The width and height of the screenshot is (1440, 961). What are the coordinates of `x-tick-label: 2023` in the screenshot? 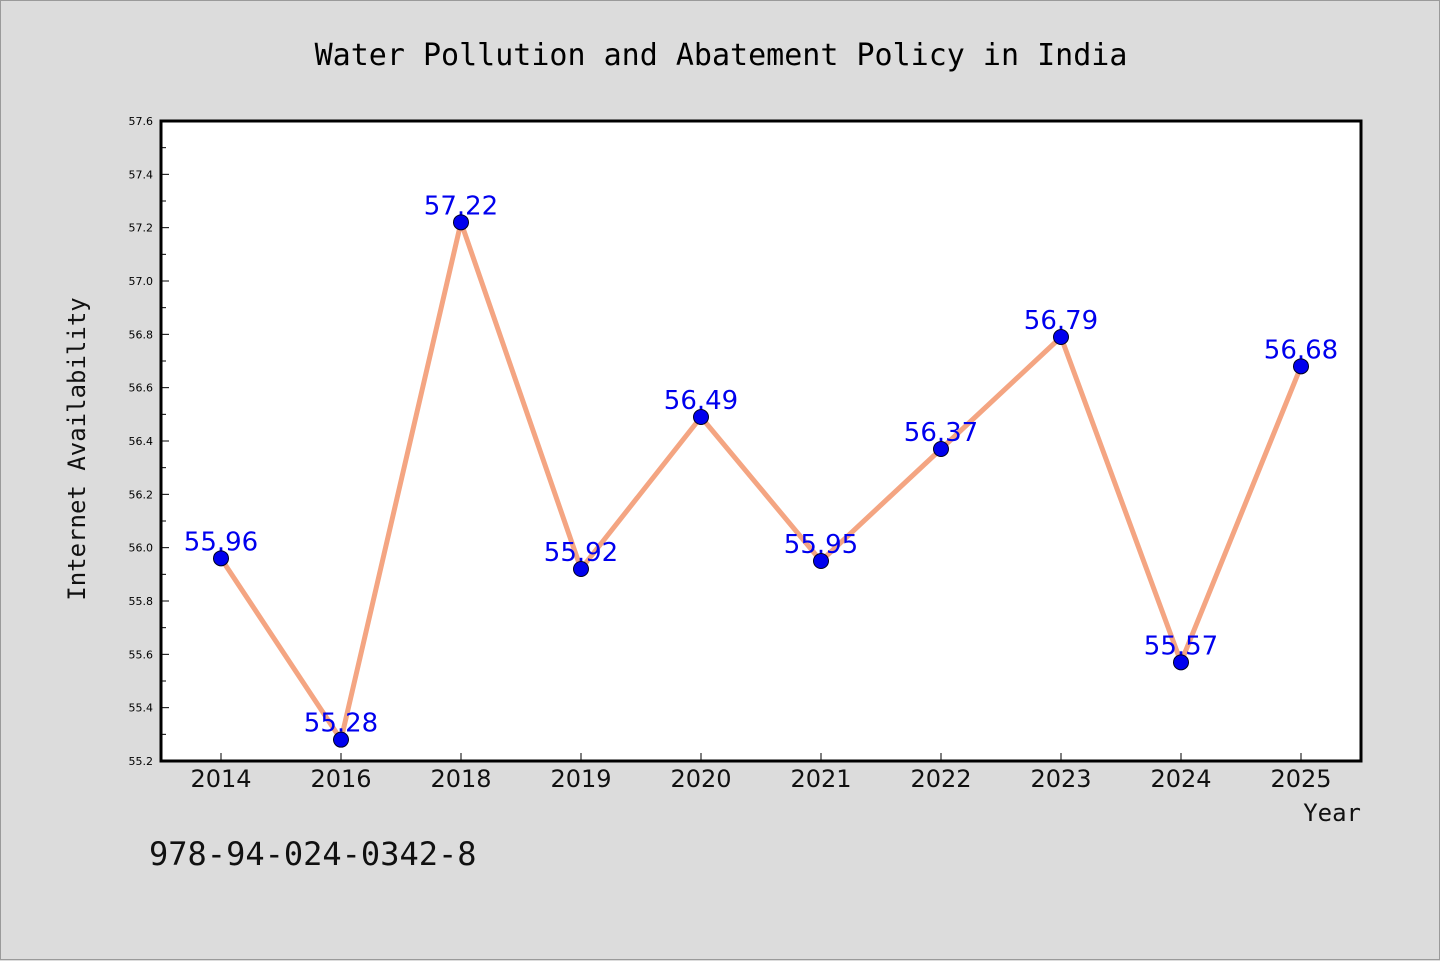 It's located at (1060, 779).